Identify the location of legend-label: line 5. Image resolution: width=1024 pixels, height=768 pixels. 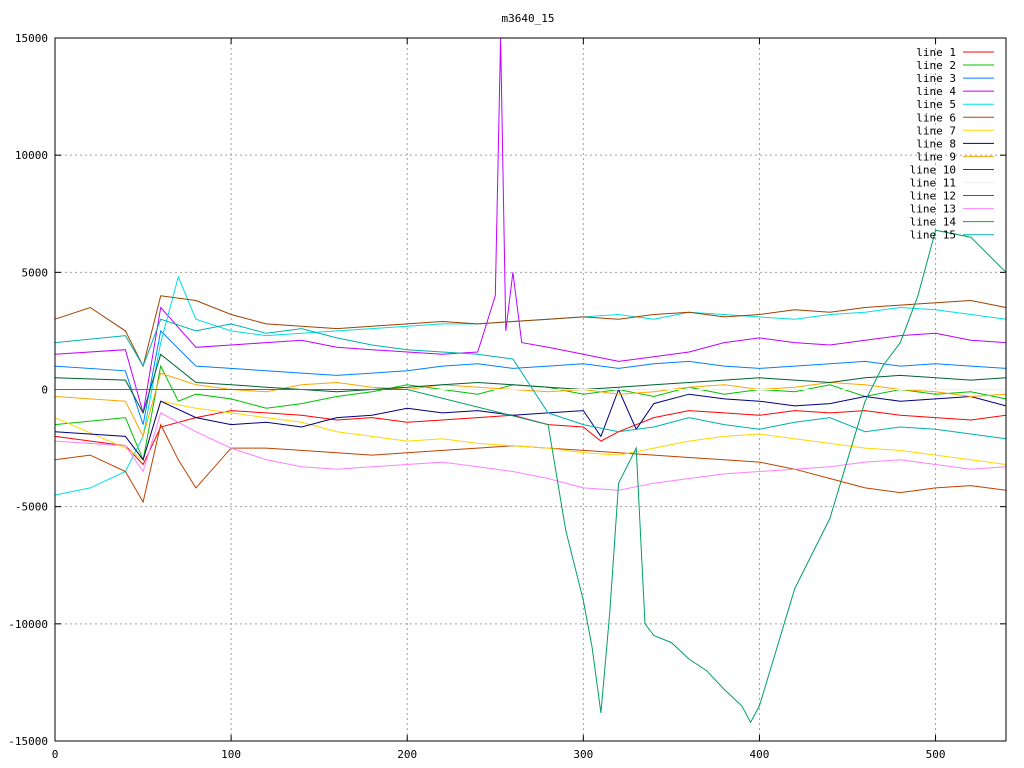
(936, 104).